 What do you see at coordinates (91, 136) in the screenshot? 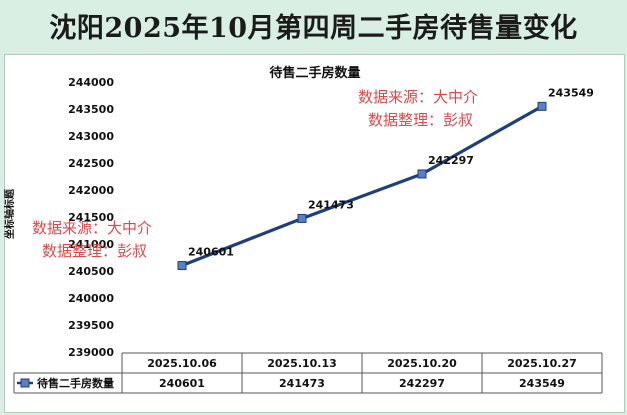
I see `y-tick-label: 243000` at bounding box center [91, 136].